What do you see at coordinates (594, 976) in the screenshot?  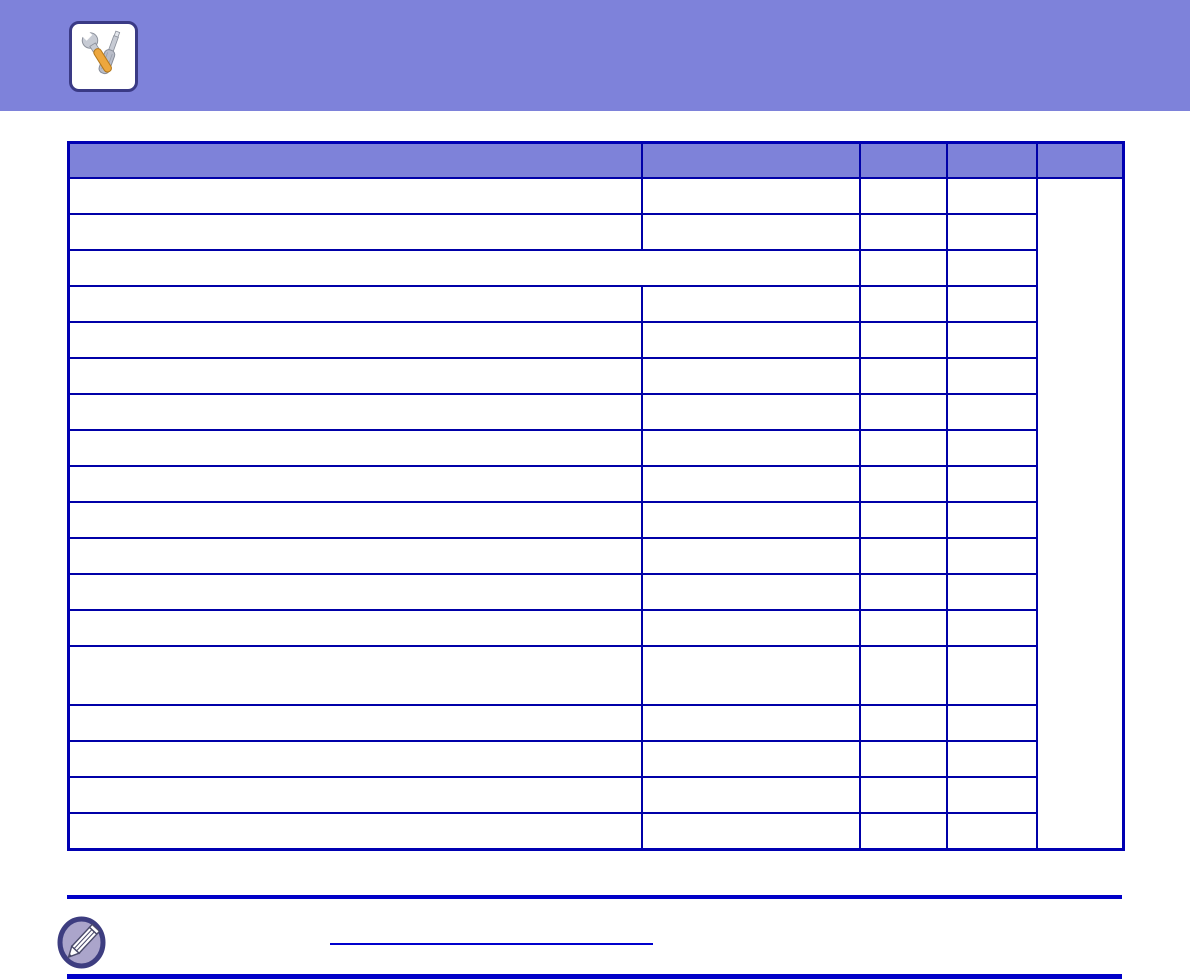 I see `divider-rule-lower` at bounding box center [594, 976].